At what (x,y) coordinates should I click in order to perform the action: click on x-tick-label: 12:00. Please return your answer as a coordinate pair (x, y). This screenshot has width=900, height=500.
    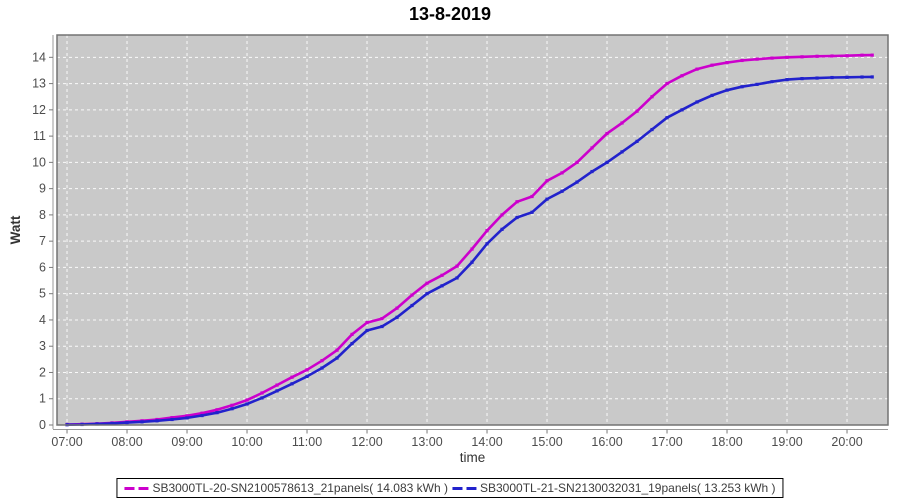
    Looking at the image, I should click on (366, 442).